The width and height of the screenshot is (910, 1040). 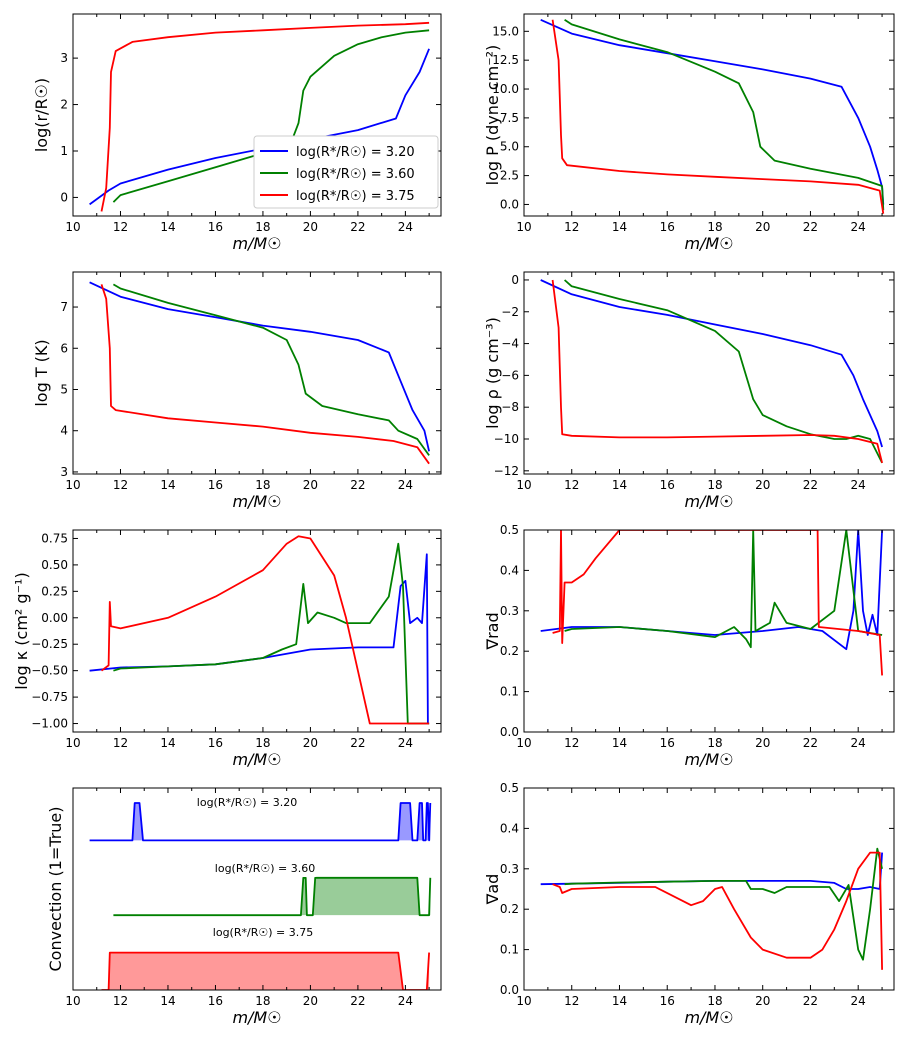 What do you see at coordinates (509, 651) in the screenshot?
I see `y-tick-label: 0.2` at bounding box center [509, 651].